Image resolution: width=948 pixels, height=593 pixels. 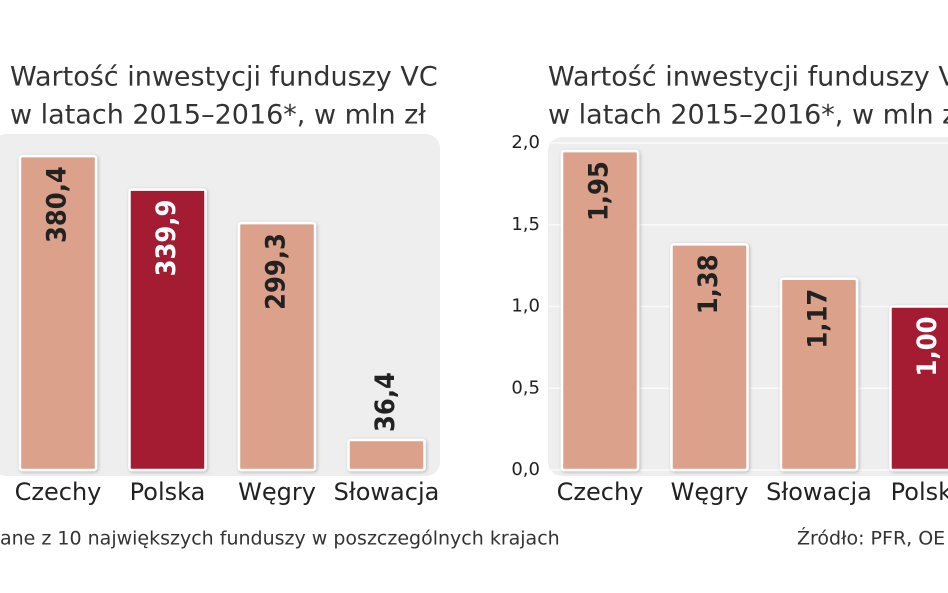 What do you see at coordinates (871, 538) in the screenshot?
I see `source: Źródło: PFR, OE` at bounding box center [871, 538].